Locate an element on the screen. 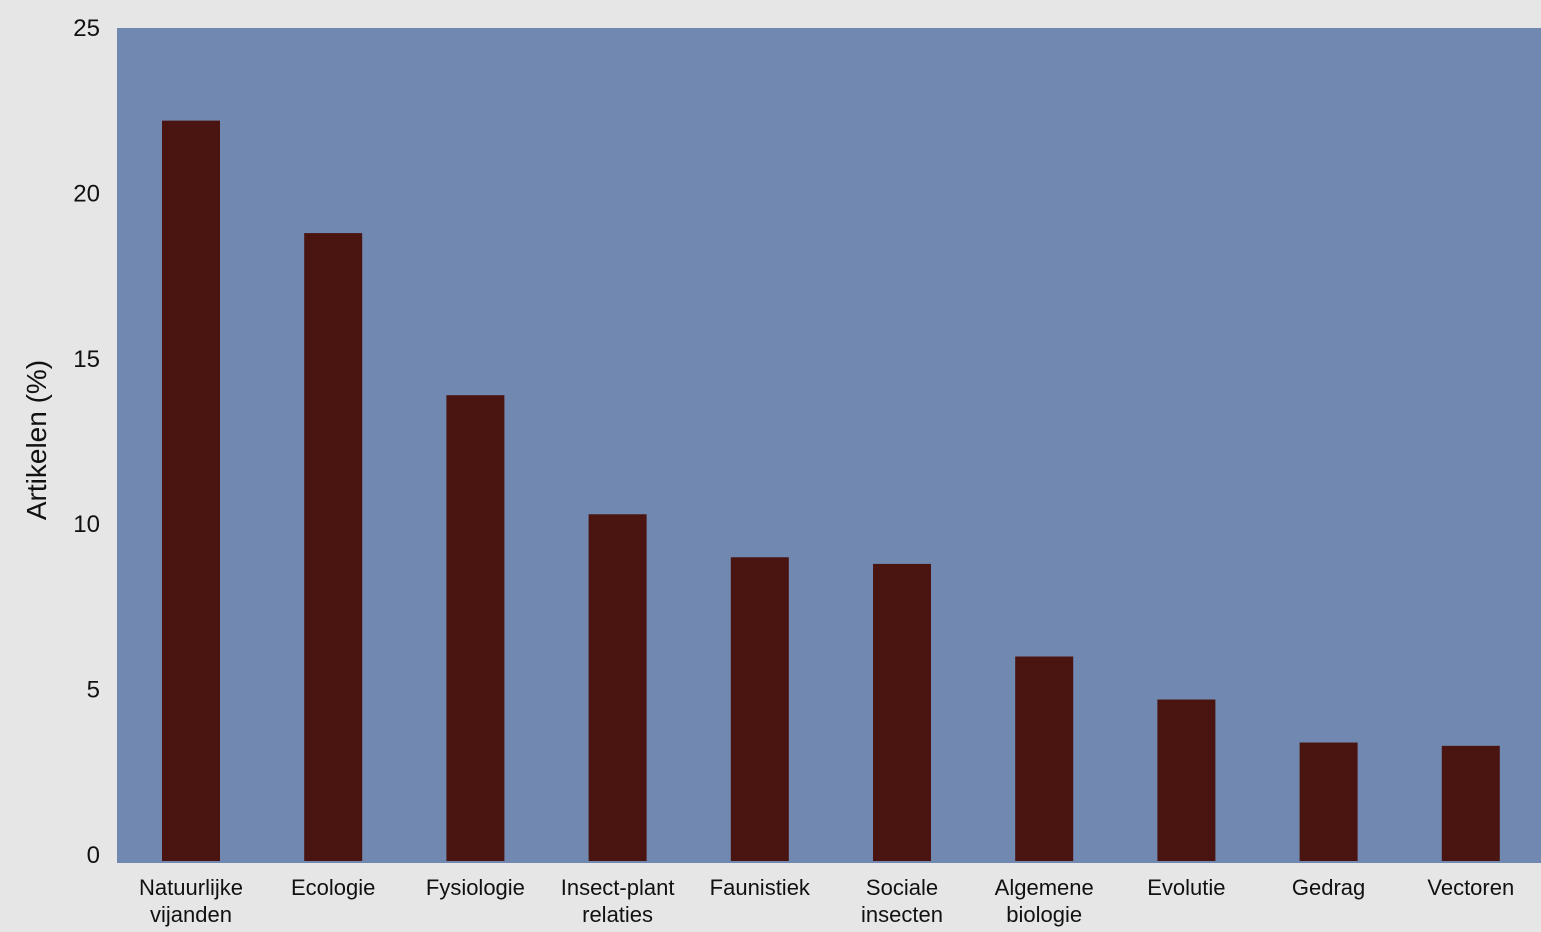  y-axis-ticks: 0 5 10 15 20 25 is located at coordinates (86, 442).